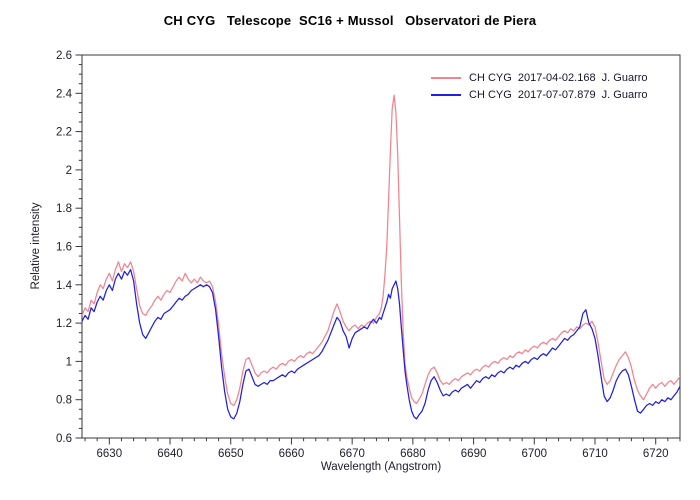 The image size is (700, 500). Describe the element at coordinates (69, 362) in the screenshot. I see `y-tick-label: 1` at that location.